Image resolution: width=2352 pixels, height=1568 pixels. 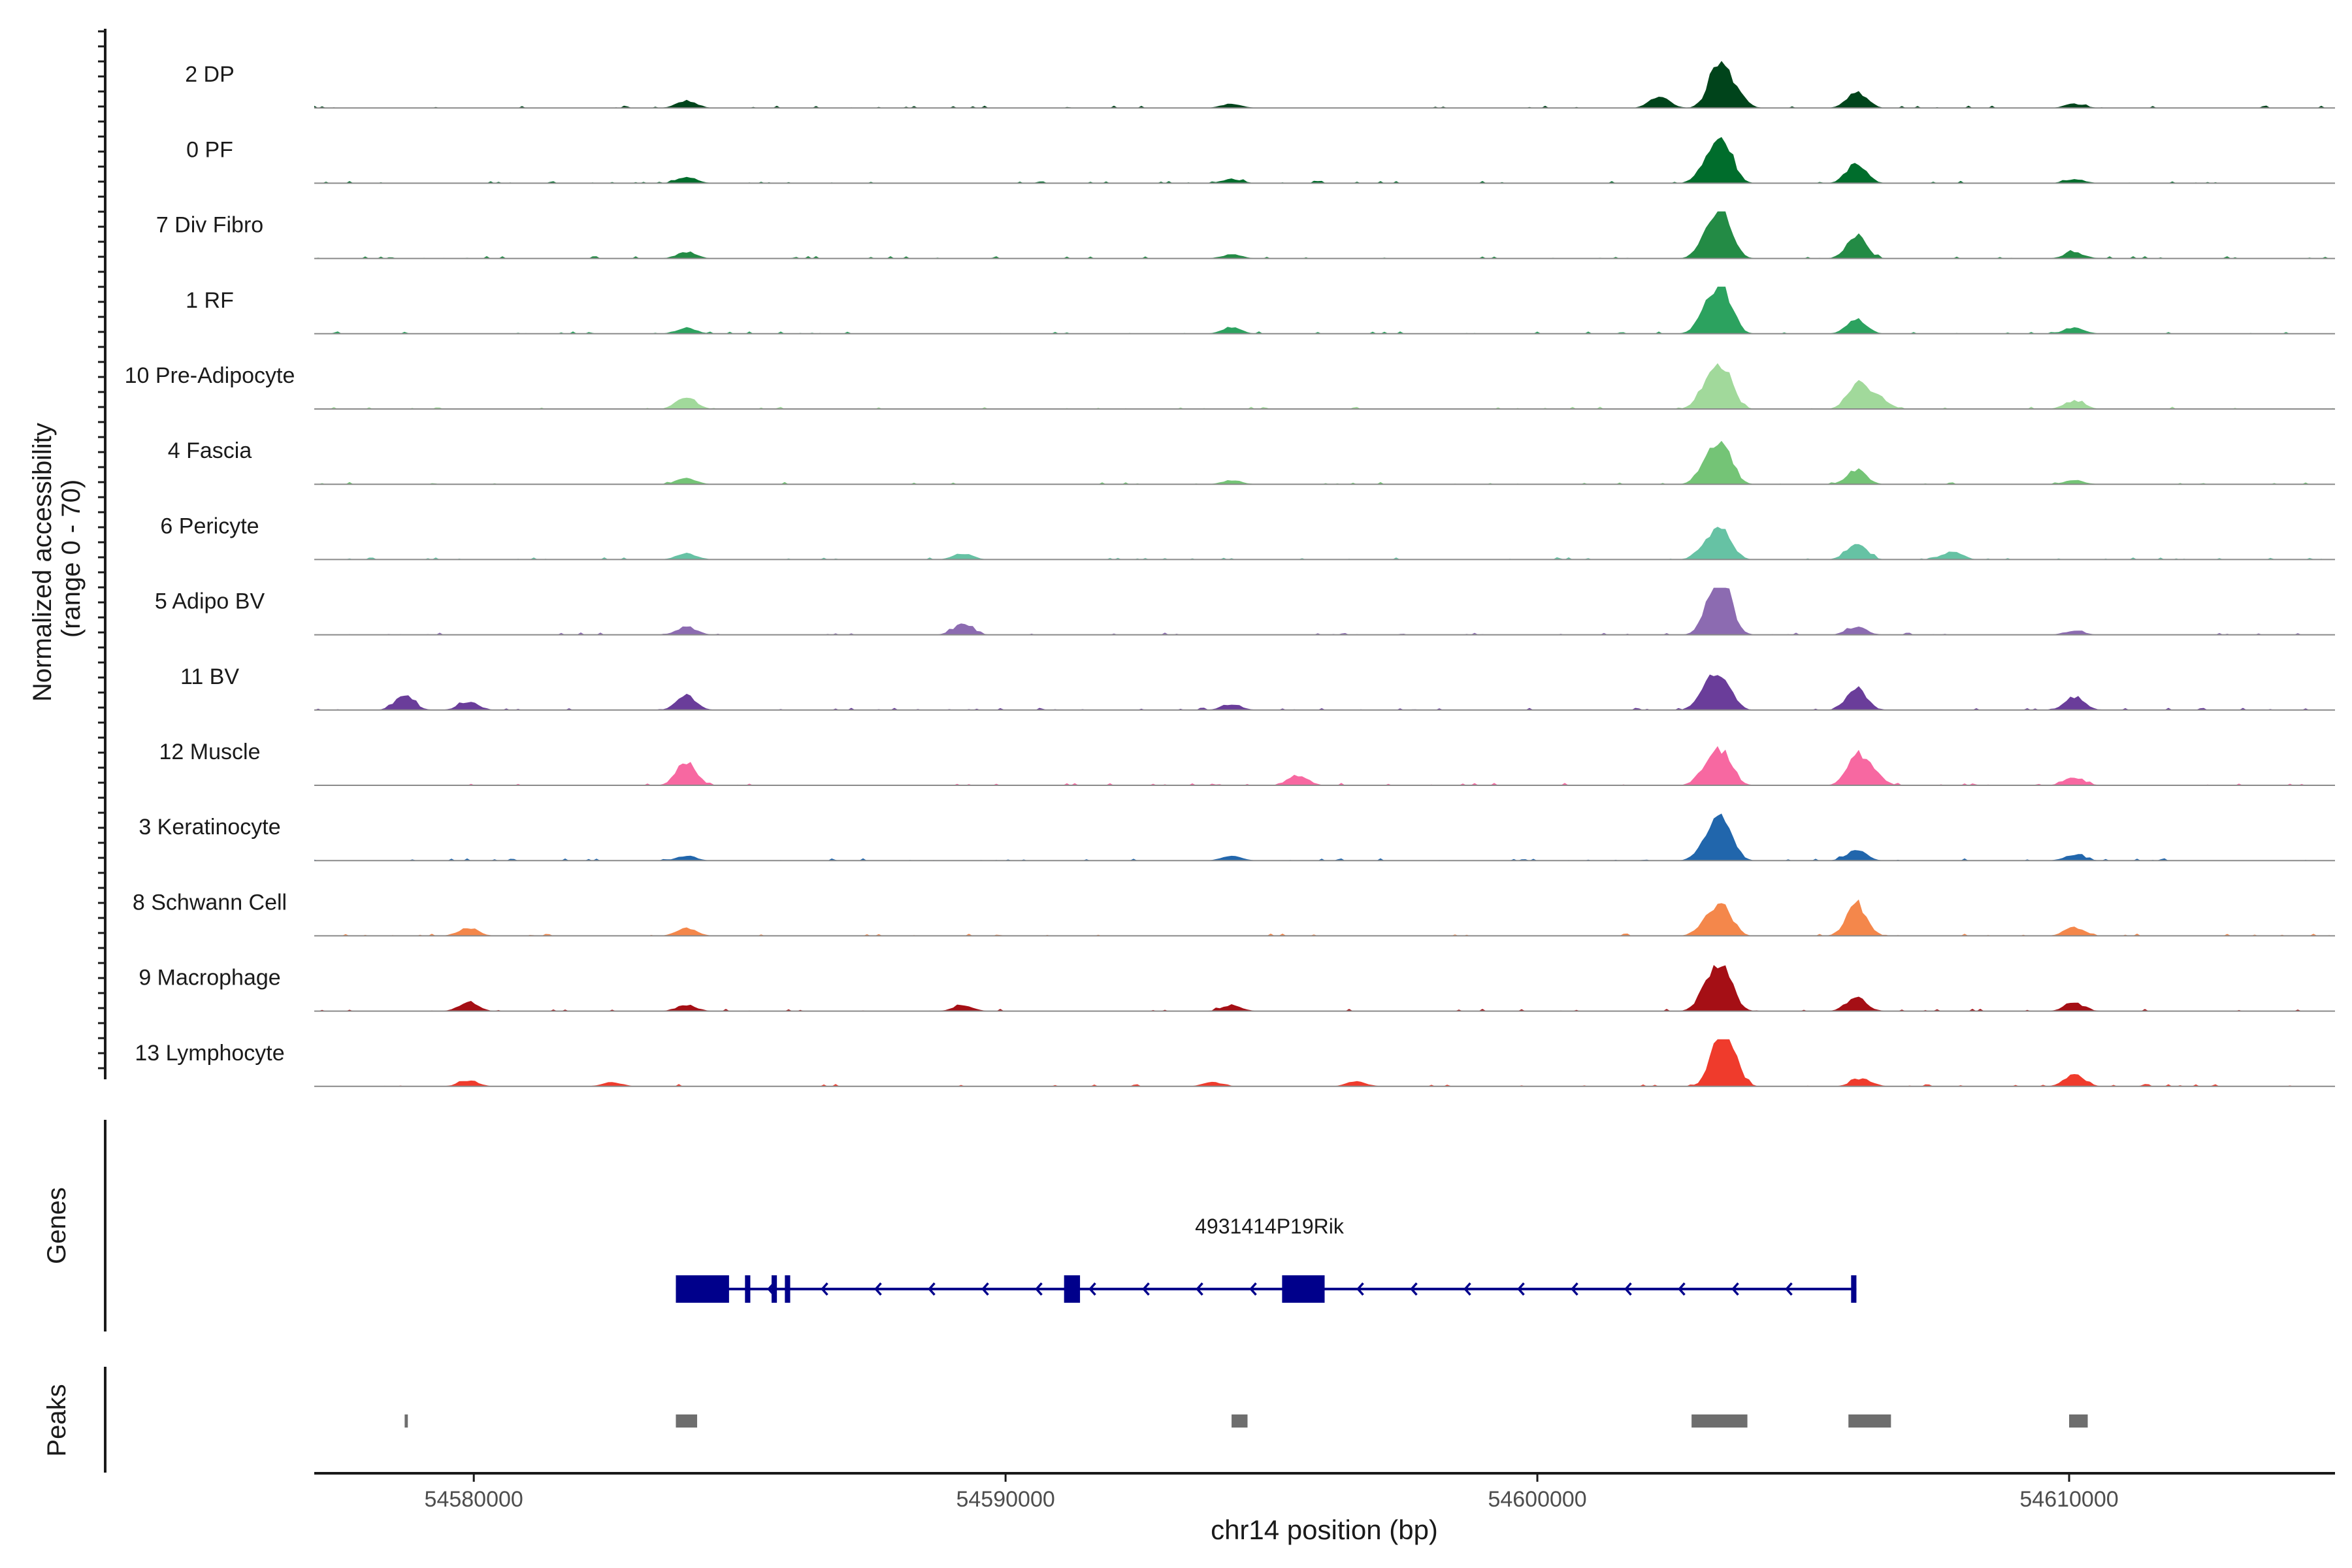 I want to click on coverage-track: 3 Keratinocyte, so click(x=1237, y=837).